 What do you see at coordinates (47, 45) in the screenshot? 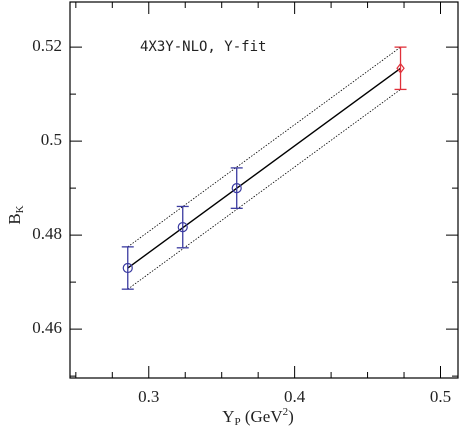
I see `y-tick-label: 0.52` at bounding box center [47, 45].